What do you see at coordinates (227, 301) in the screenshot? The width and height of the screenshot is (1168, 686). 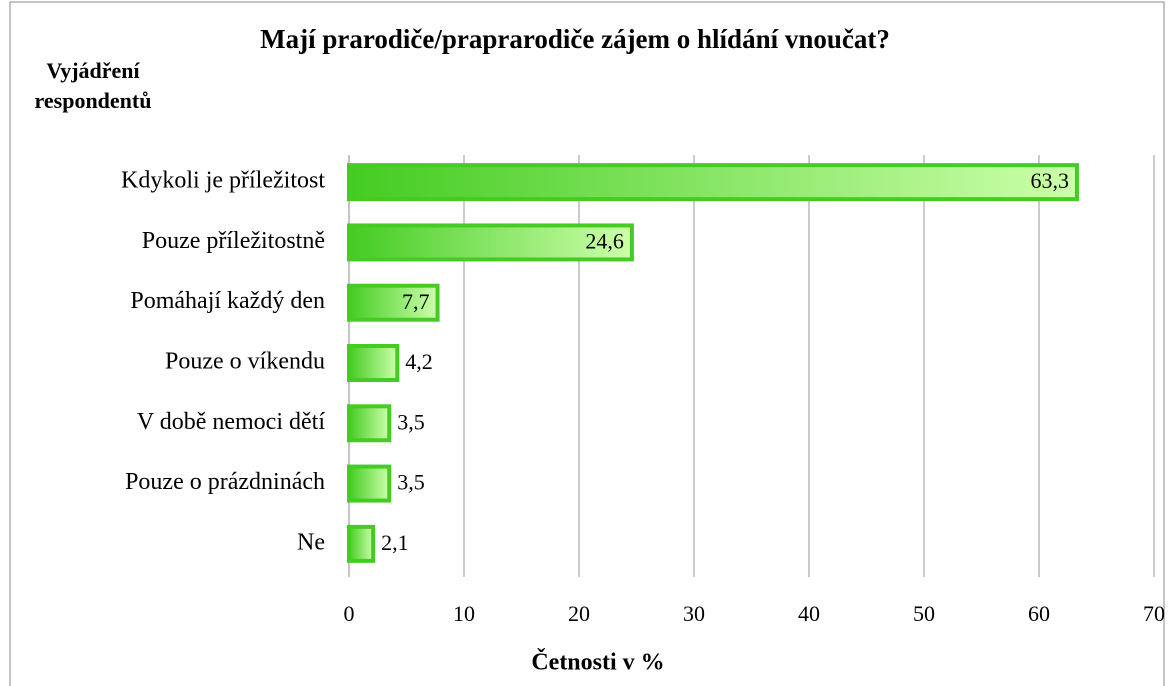 I see `y-tick-label: Pomáhají každý den` at bounding box center [227, 301].